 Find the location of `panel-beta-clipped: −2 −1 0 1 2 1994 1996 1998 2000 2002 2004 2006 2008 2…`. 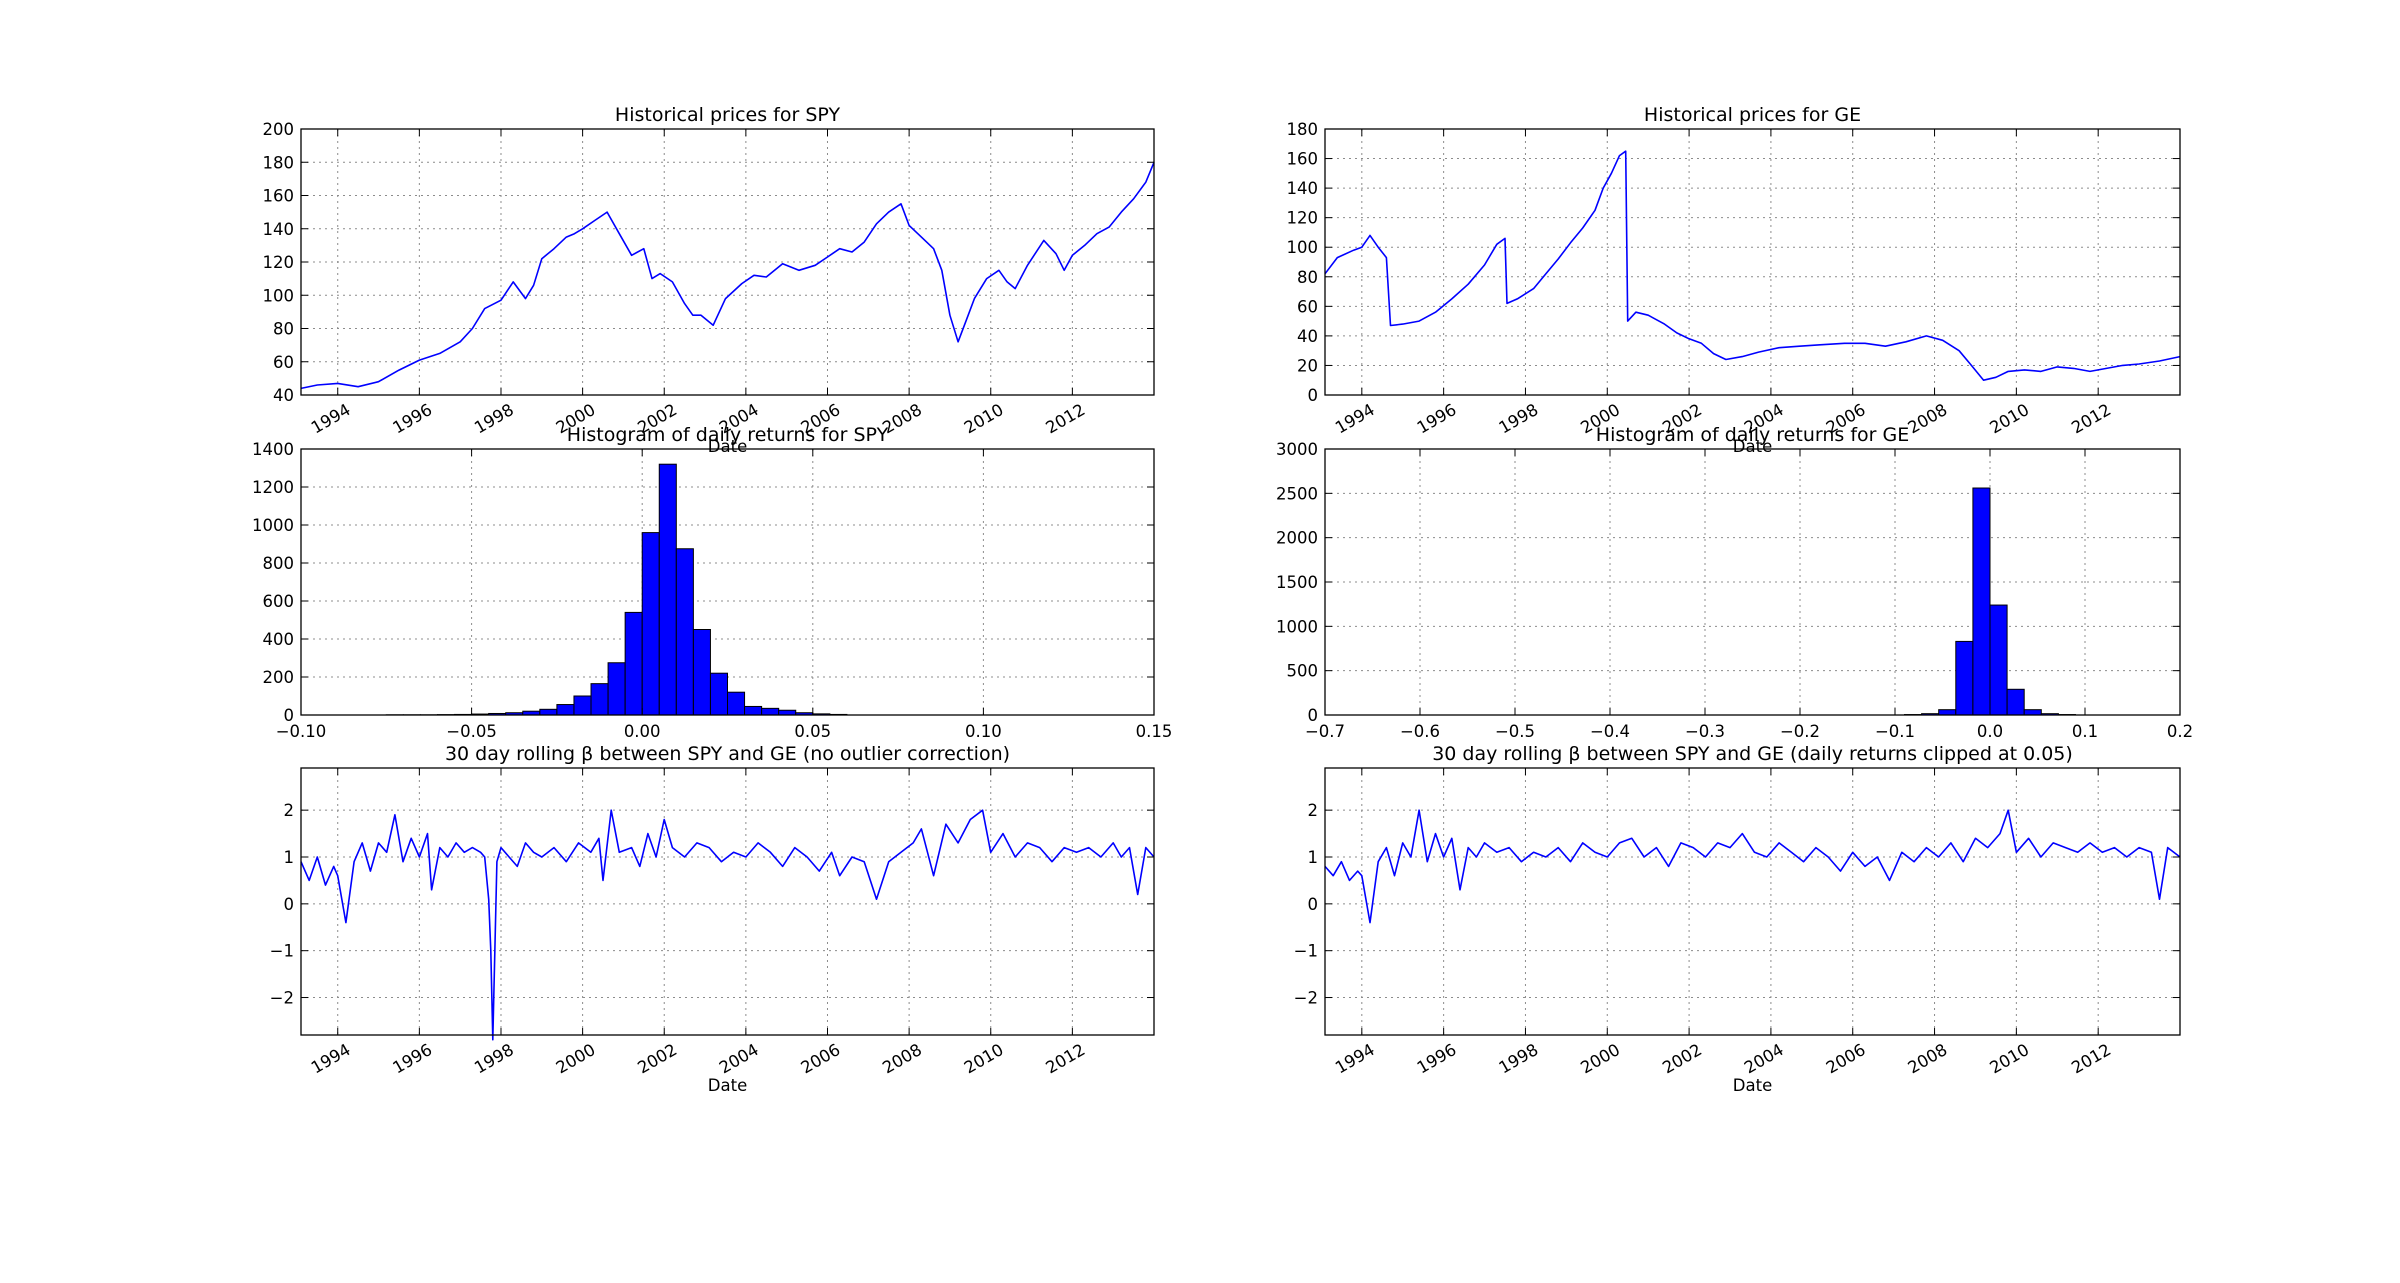

panel-beta-clipped: −2 −1 0 1 2 1994 1996 1998 2000 2002 2004 2006 2008 2… is located at coordinates (1737, 919).